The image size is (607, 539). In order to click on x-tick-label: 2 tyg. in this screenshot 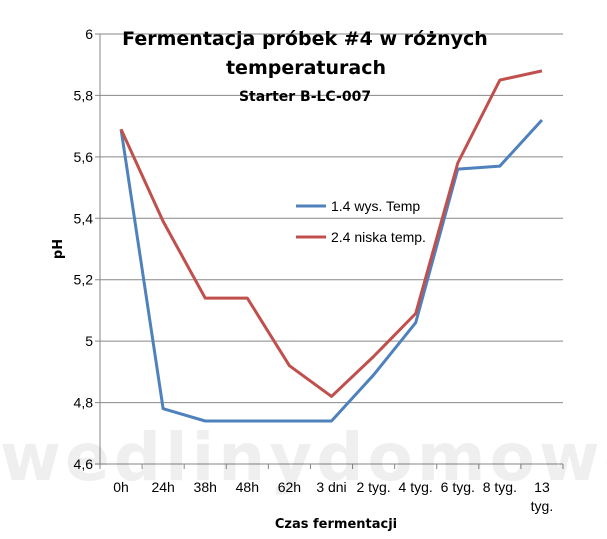, I will do `click(373, 487)`.